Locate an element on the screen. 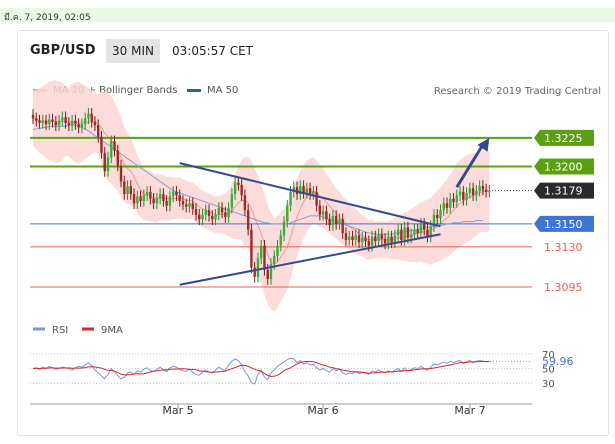  research-credit: Research © 2019 Trading Central is located at coordinates (517, 91).